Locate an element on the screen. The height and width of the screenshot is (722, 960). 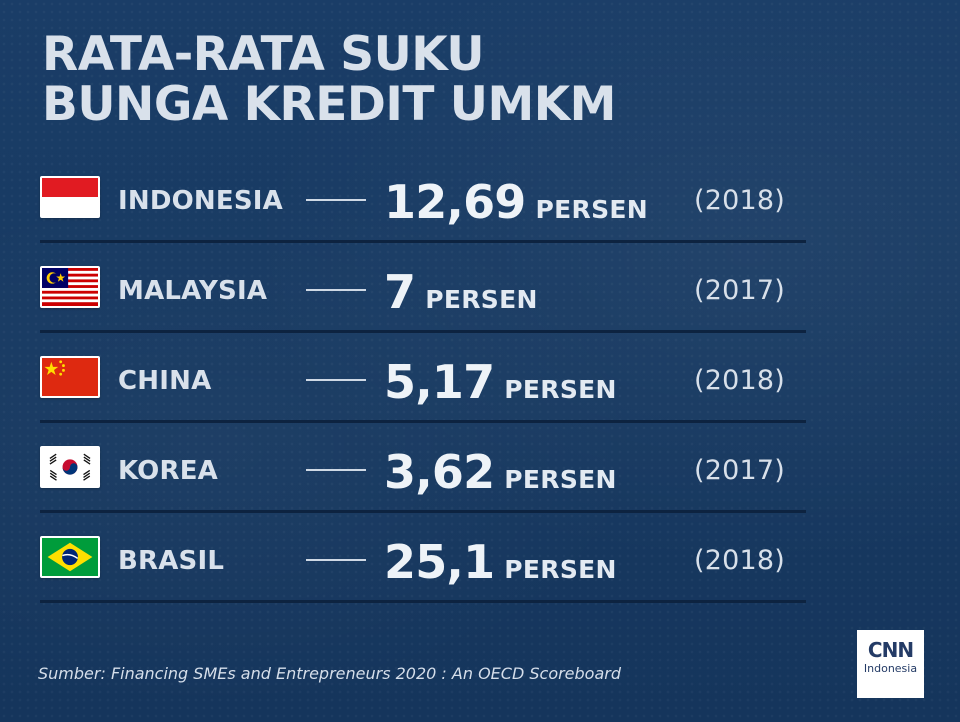
cnn-logo-subtitle: Indonesia is located at coordinates (890, 668).